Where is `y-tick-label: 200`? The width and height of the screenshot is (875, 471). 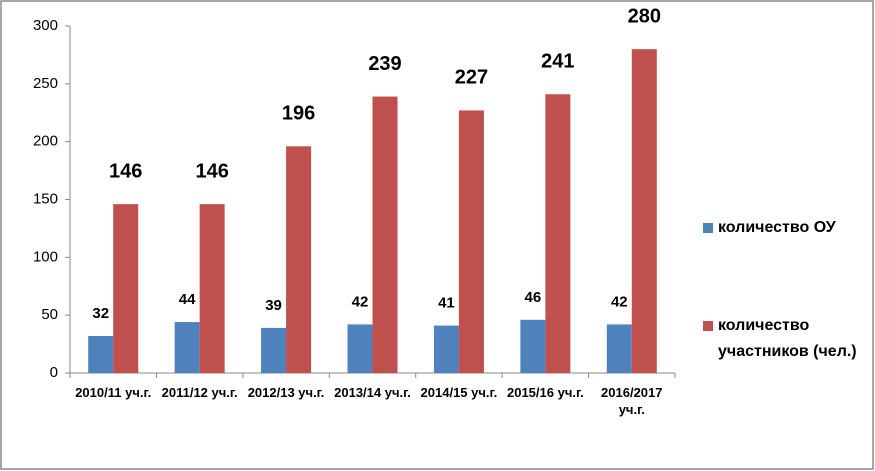
y-tick-label: 200 is located at coordinates (45, 141).